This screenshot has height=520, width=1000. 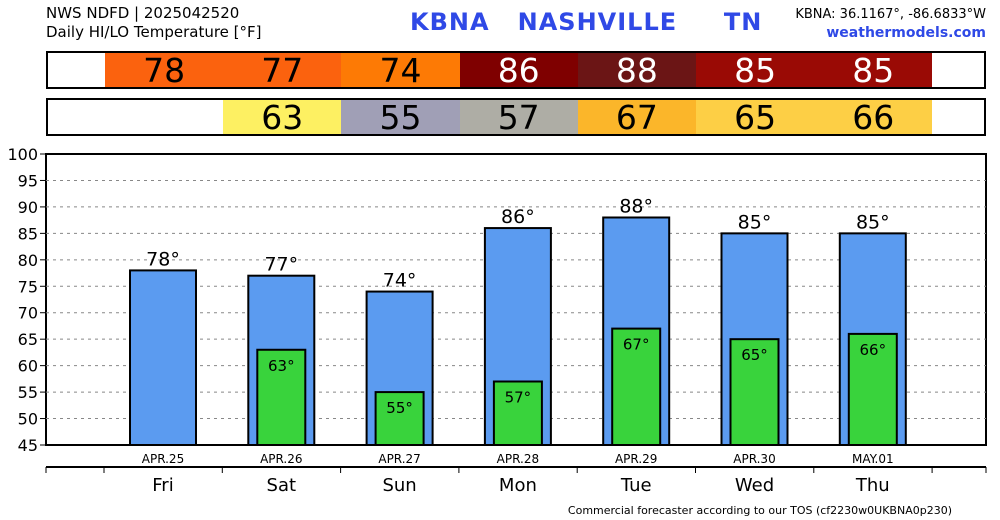 I want to click on y-tick-label: 70, so click(x=28, y=313).